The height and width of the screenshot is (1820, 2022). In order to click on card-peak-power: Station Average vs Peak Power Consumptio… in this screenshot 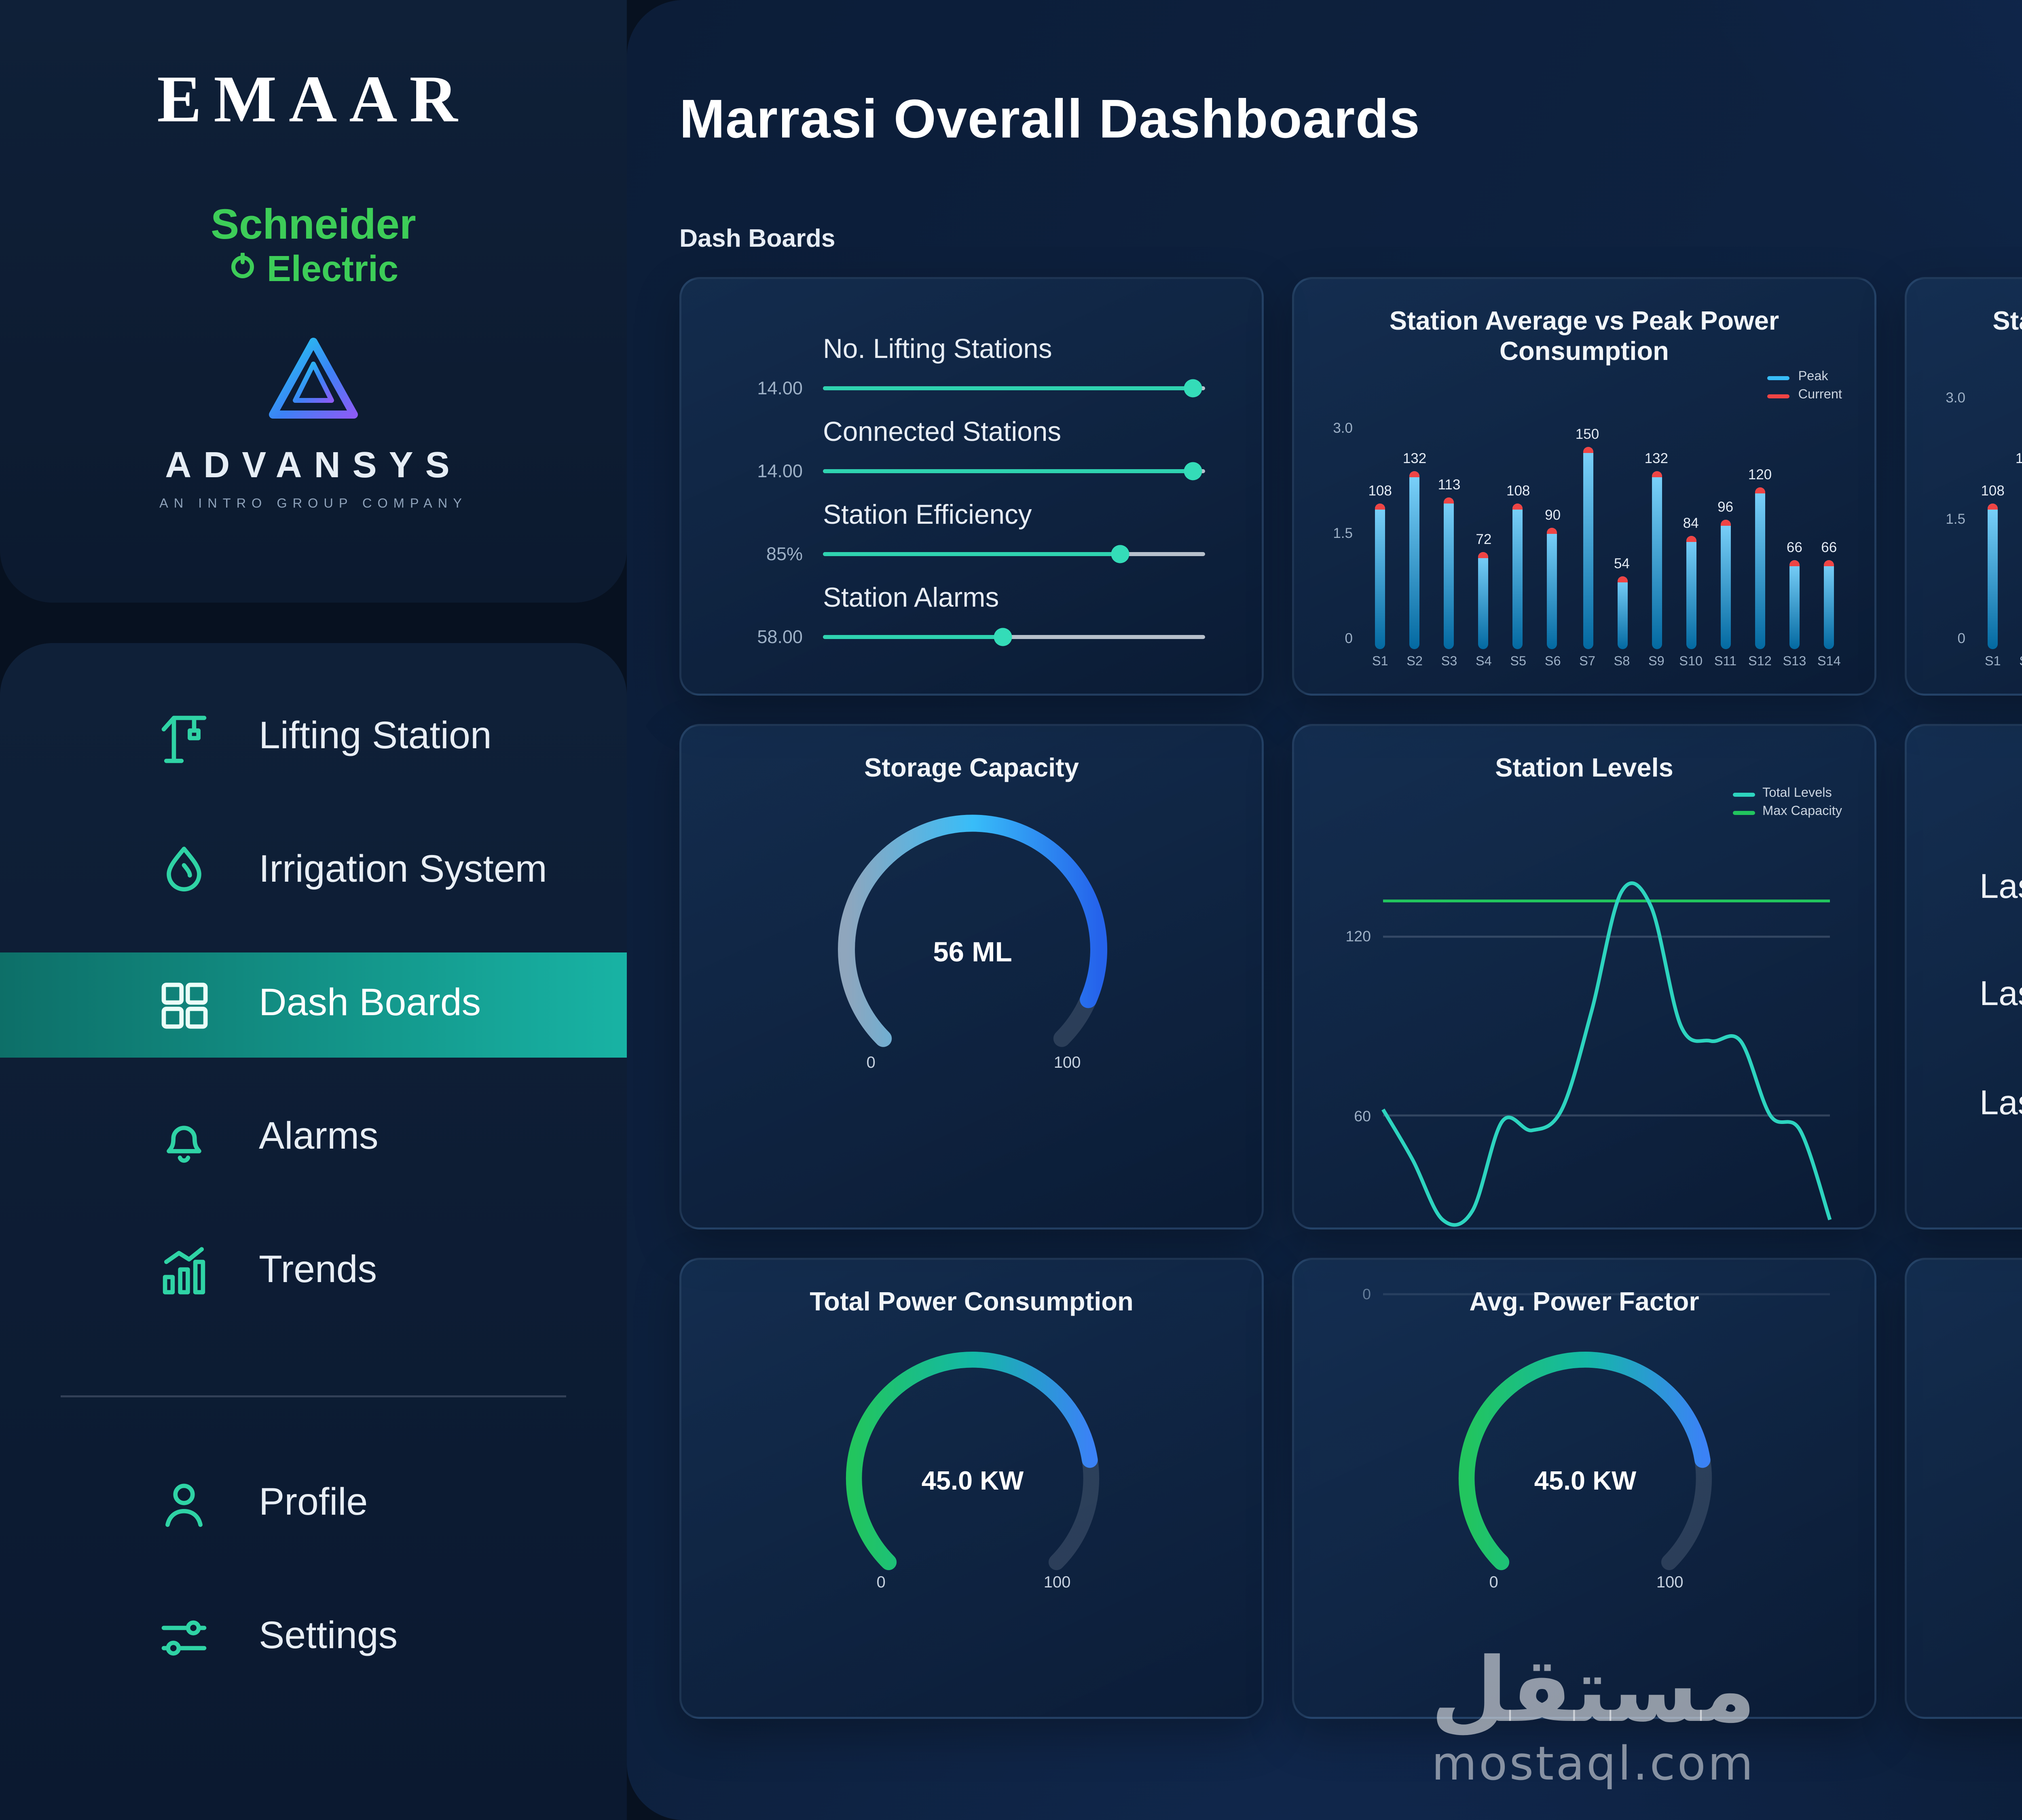, I will do `click(1584, 487)`.